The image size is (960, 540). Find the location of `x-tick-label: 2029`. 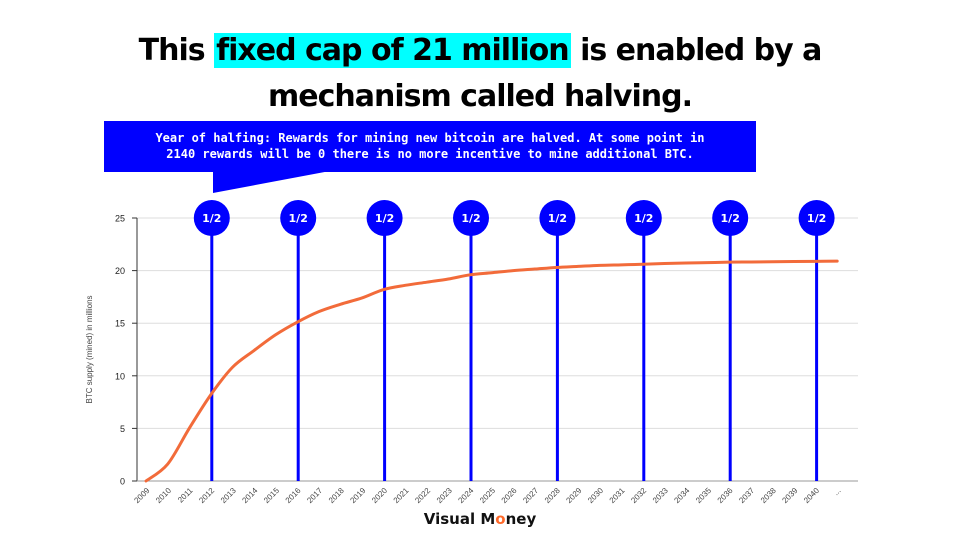

x-tick-label: 2029 is located at coordinates (573, 495).